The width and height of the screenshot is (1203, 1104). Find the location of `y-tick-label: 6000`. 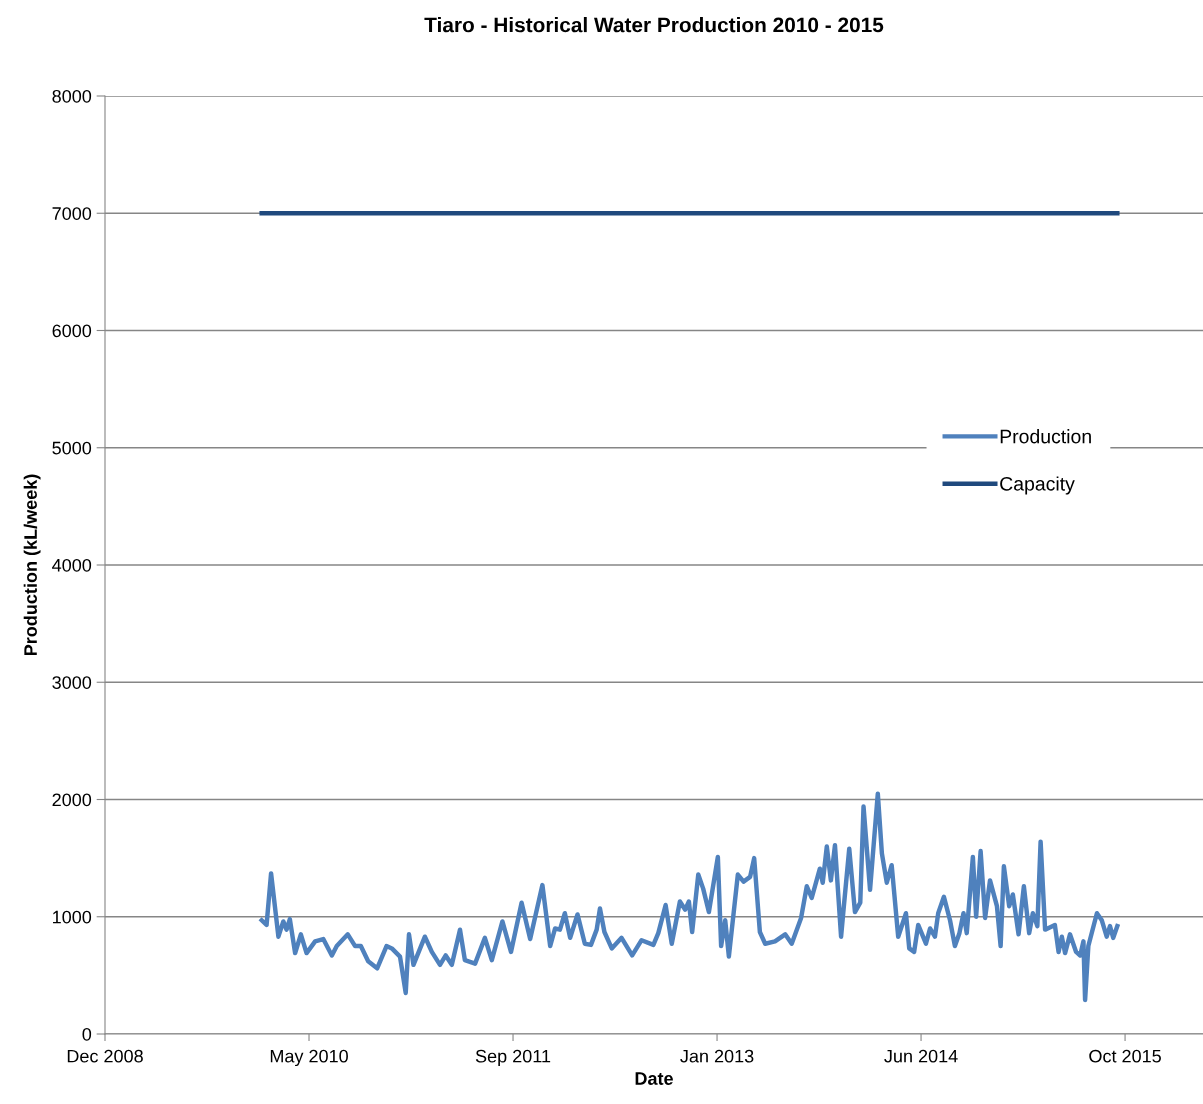

y-tick-label: 6000 is located at coordinates (72, 331).